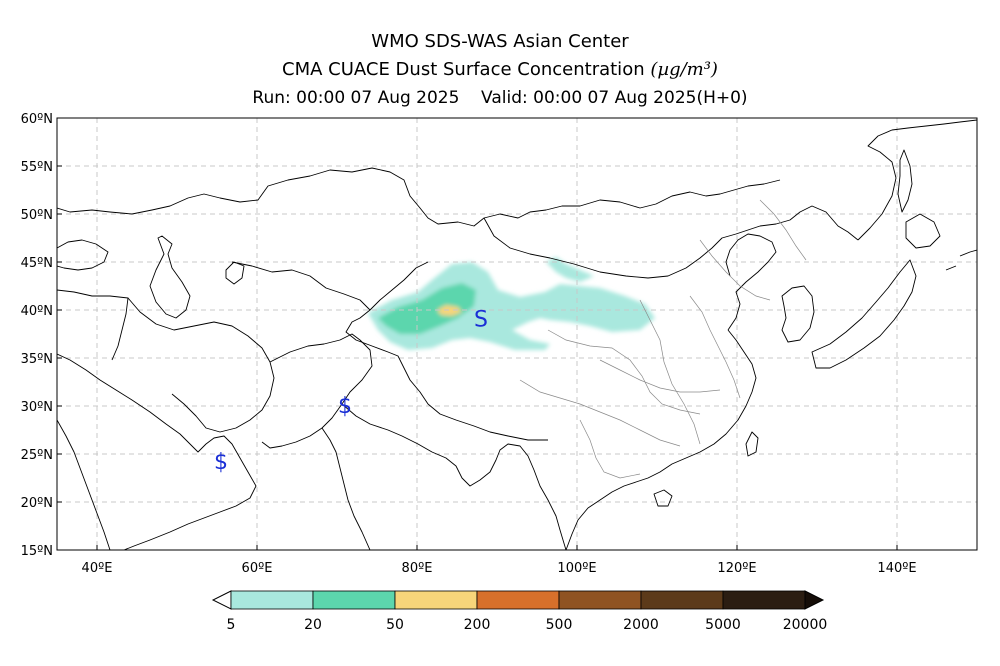 The width and height of the screenshot is (1000, 666). Describe the element at coordinates (864, 314) in the screenshot. I see `japan-honshu` at that location.